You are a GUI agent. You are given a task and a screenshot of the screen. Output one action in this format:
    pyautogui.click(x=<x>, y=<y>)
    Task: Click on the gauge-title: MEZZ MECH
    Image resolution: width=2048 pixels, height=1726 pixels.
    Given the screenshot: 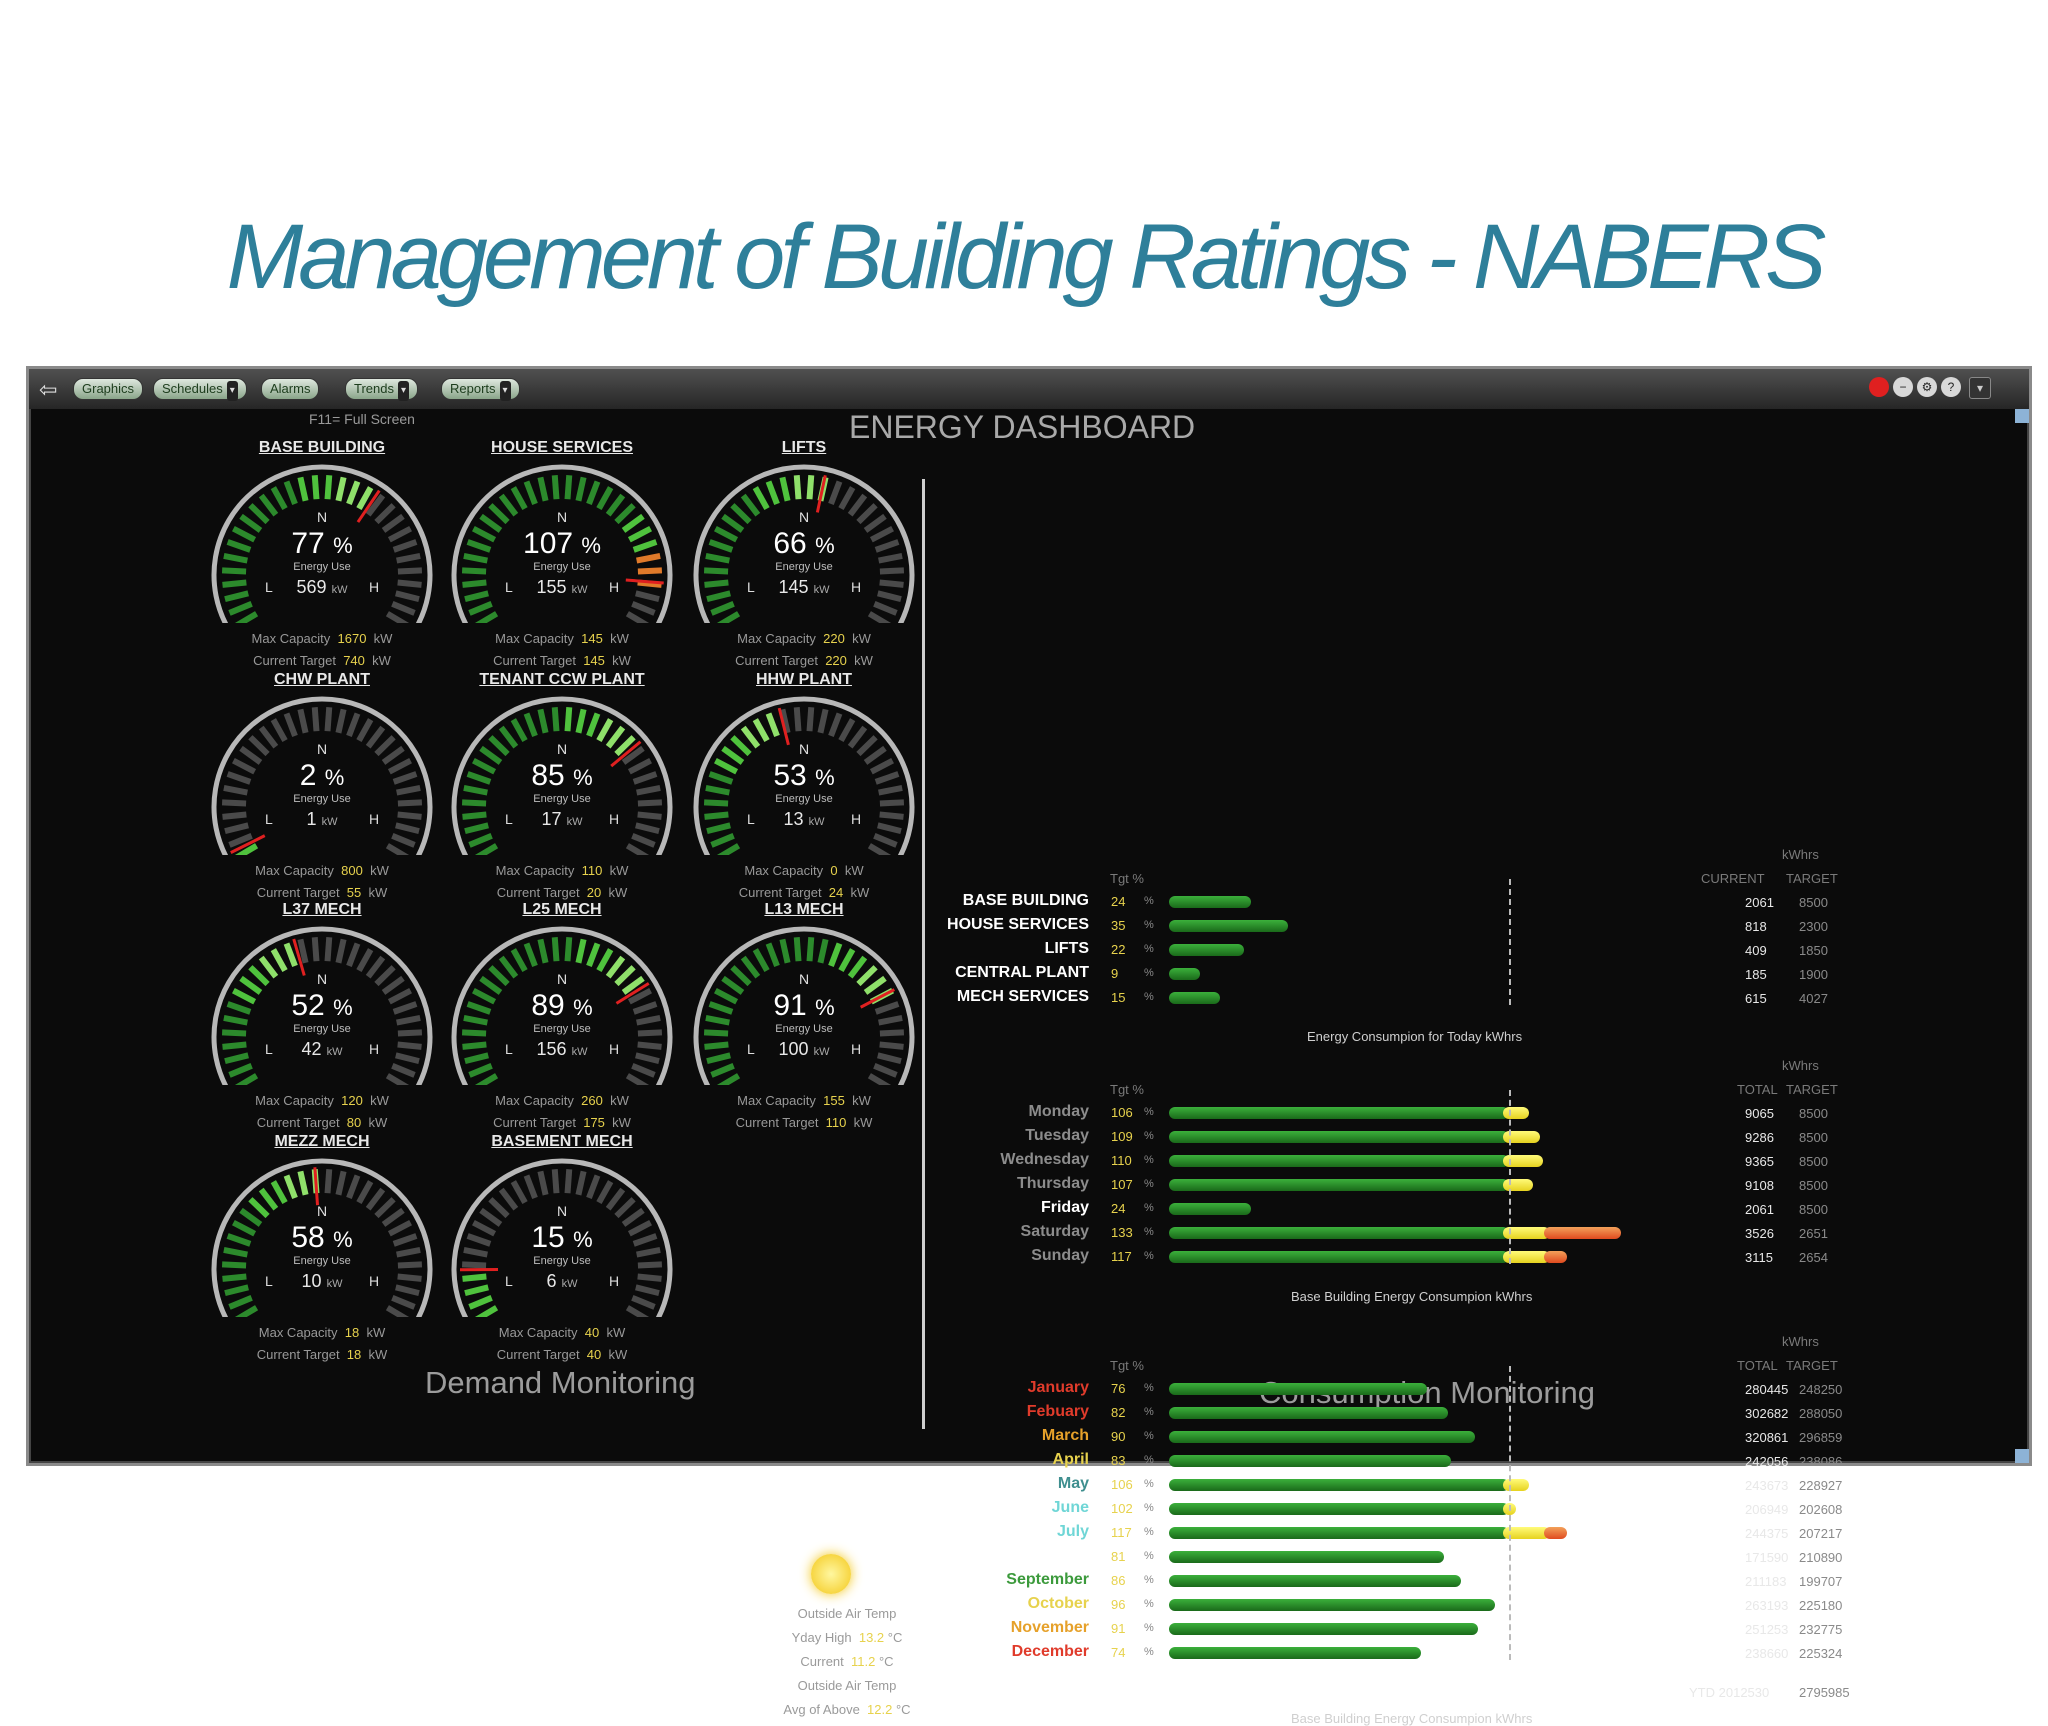 What is the action you would take?
    pyautogui.click(x=322, y=1142)
    